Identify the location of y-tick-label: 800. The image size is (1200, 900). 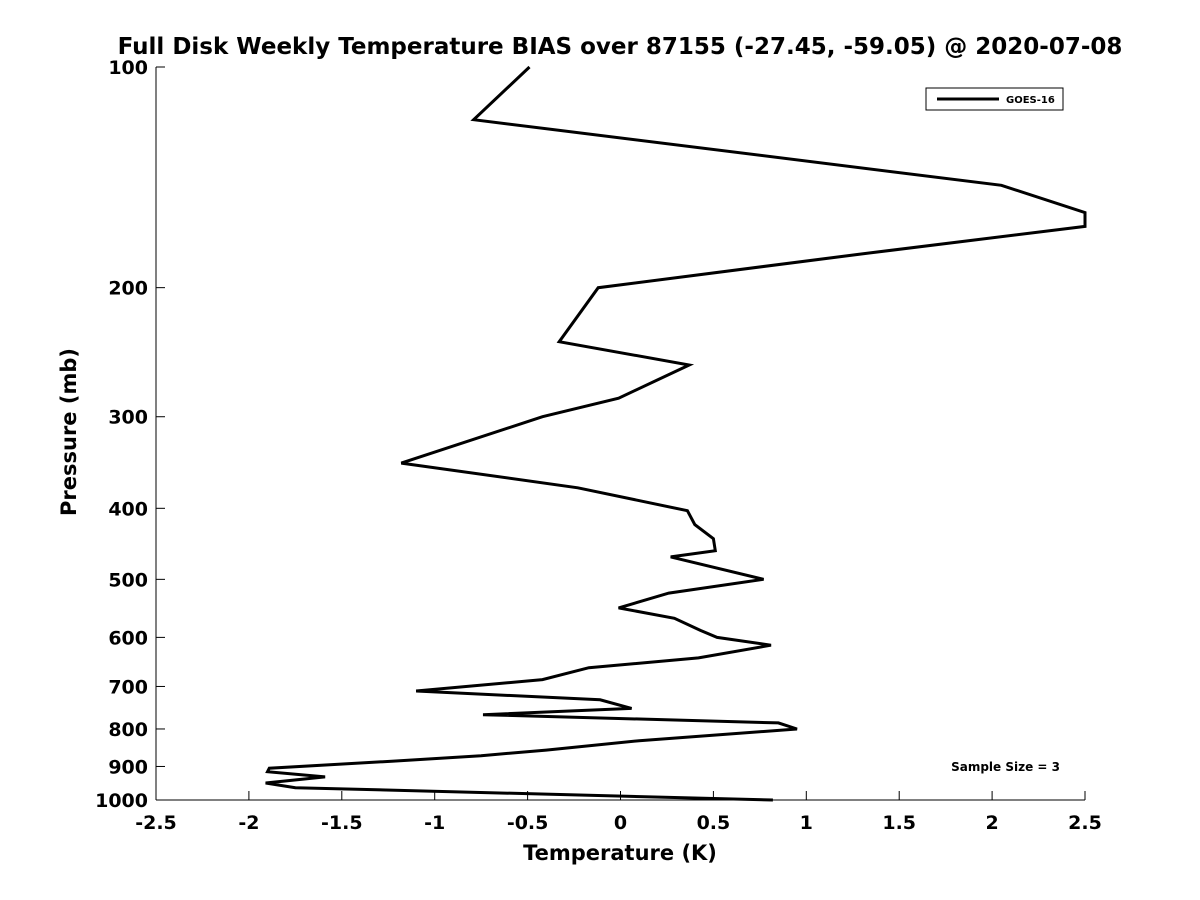
(128, 730).